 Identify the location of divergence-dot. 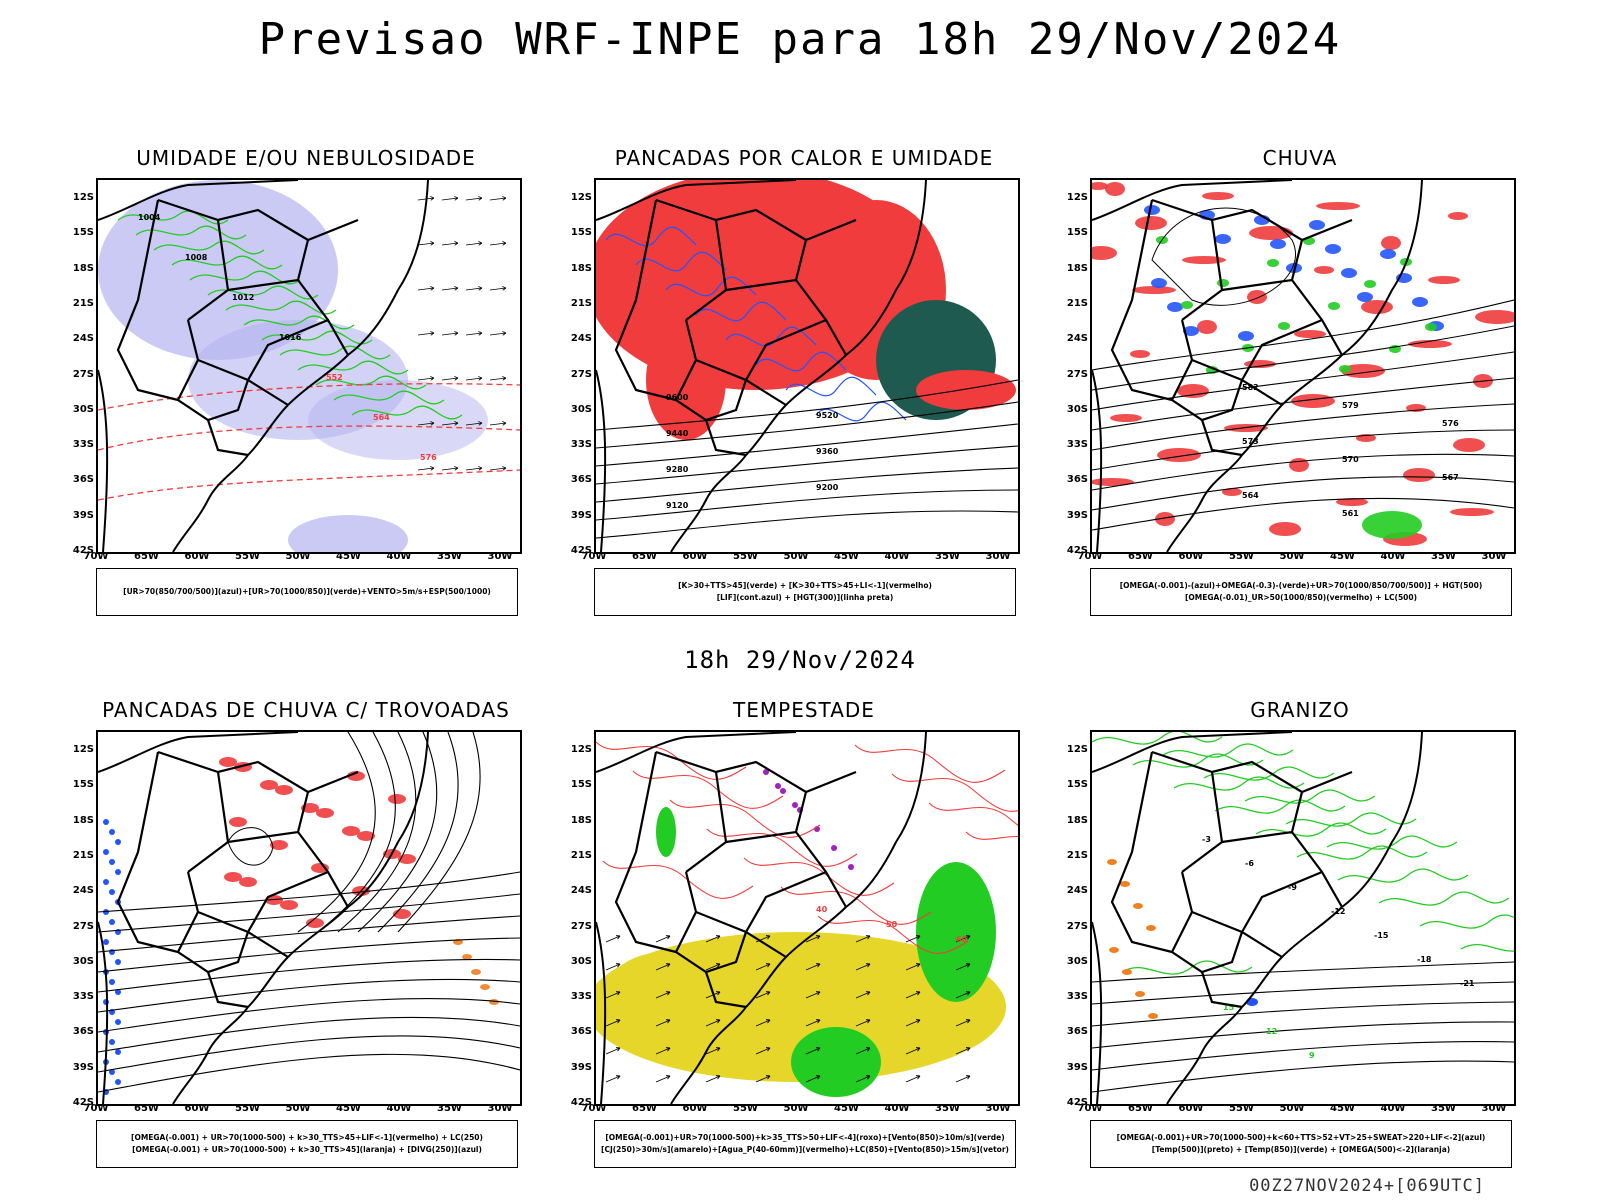
(118, 962).